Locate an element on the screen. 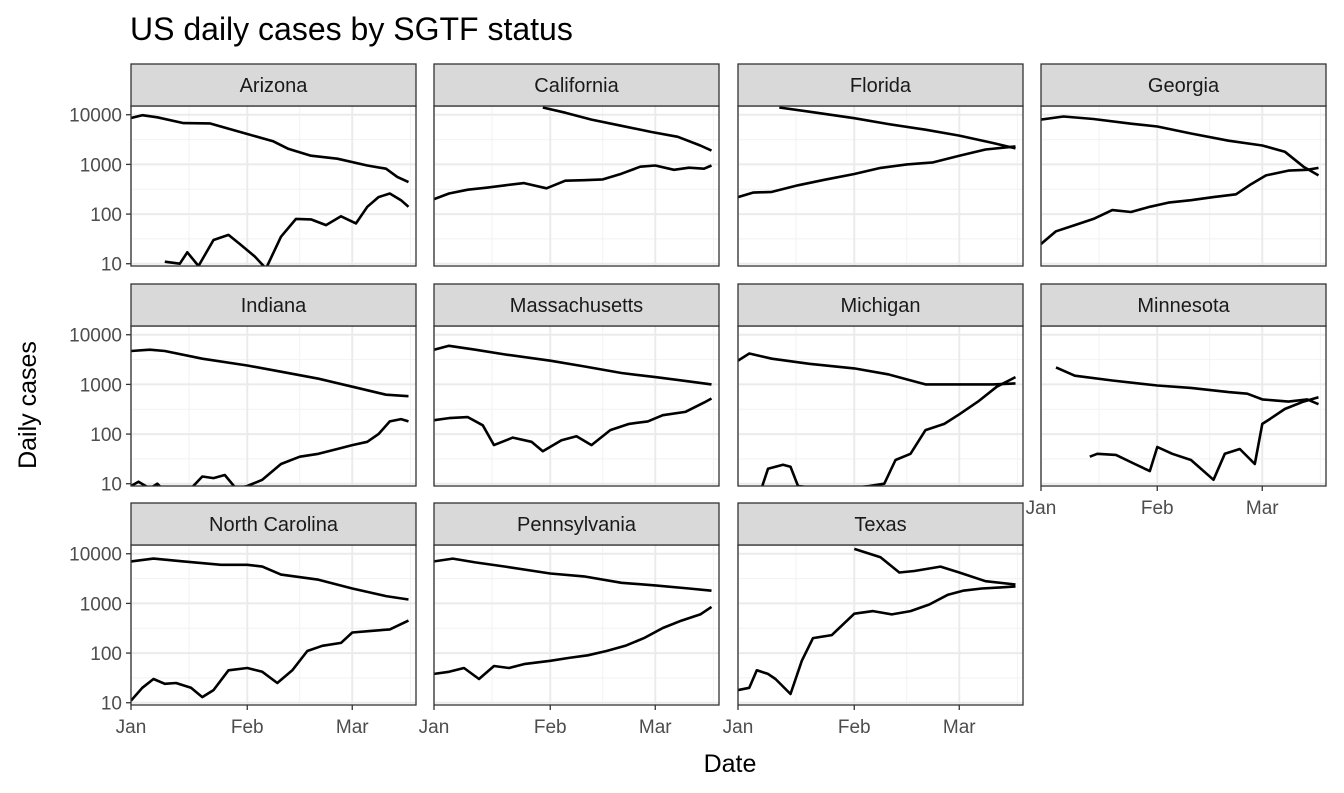  facet-label: Michigan is located at coordinates (880, 306).